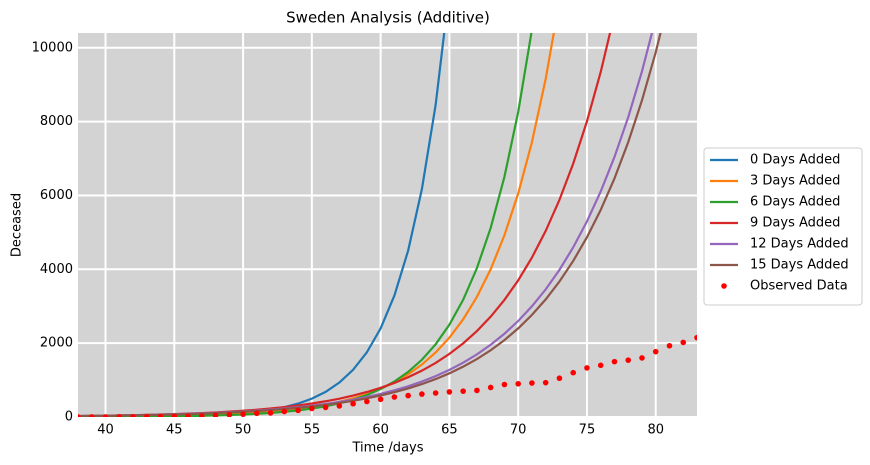 This screenshot has height=465, width=870. I want to click on x-tick-label: 45, so click(174, 430).